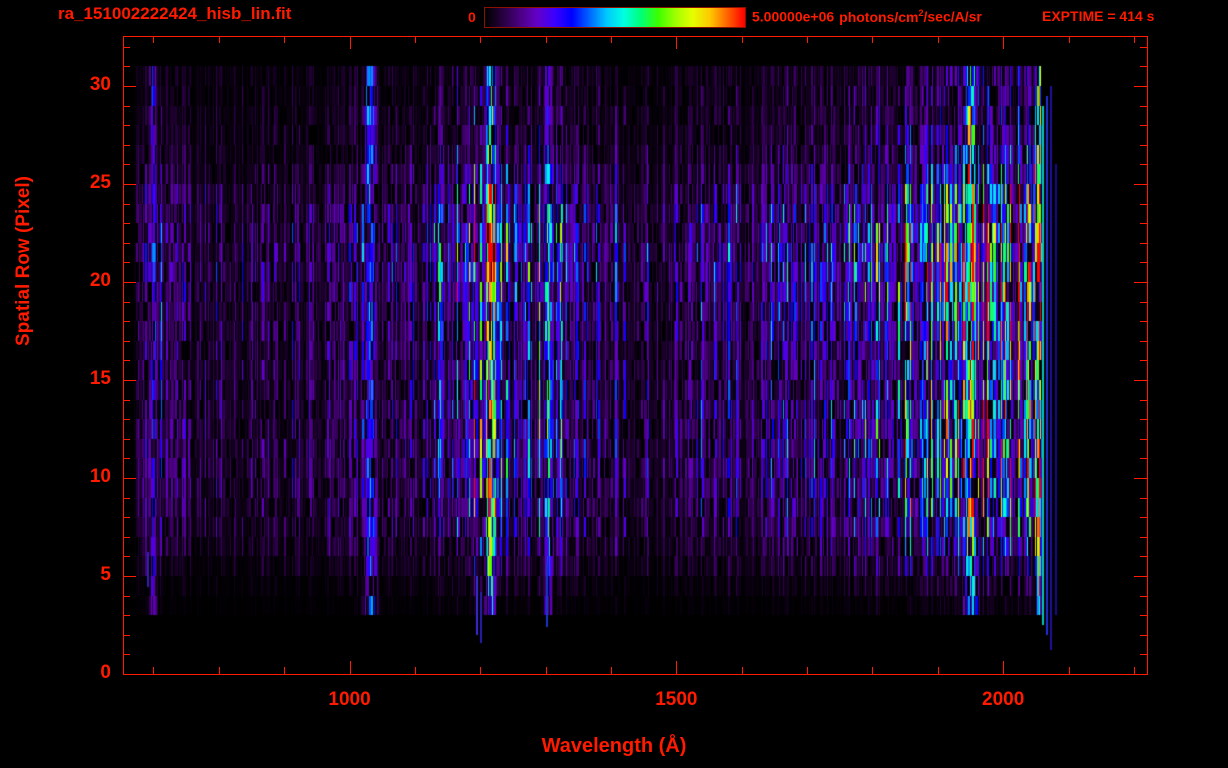 This screenshot has height=768, width=1228. What do you see at coordinates (105, 672) in the screenshot?
I see `y-tick-label: 0` at bounding box center [105, 672].